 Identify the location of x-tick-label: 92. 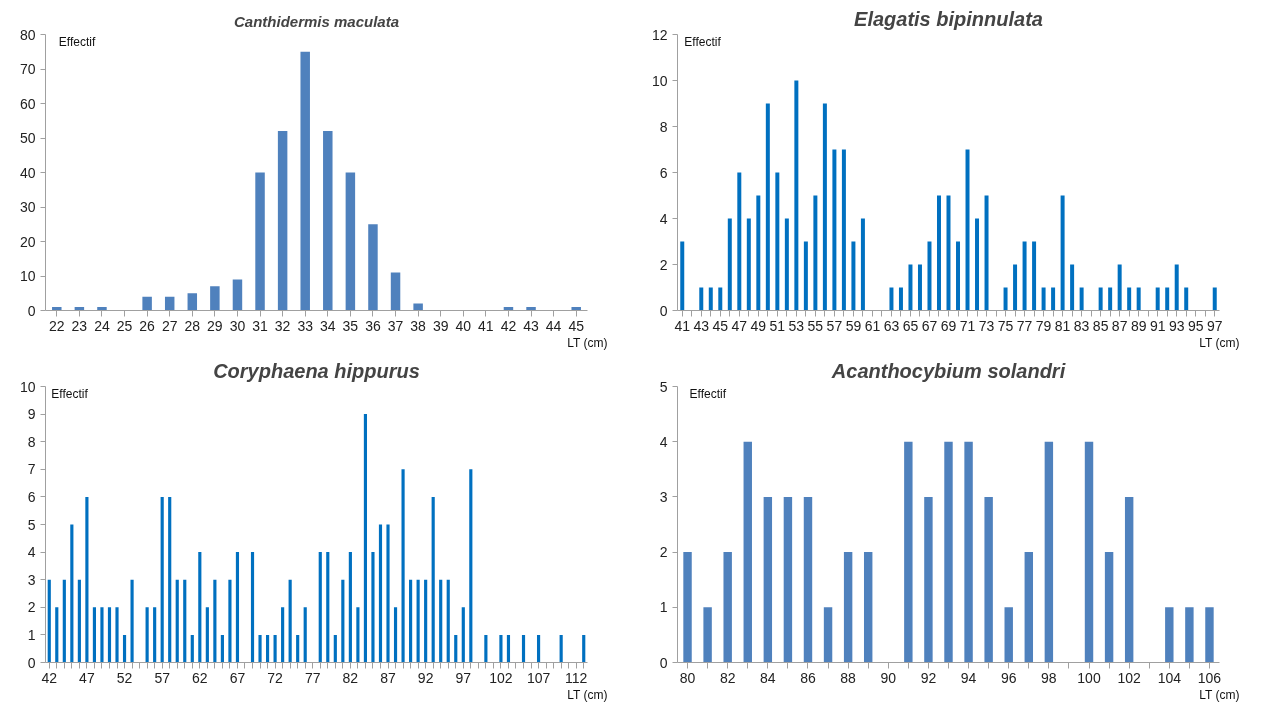
(425, 677).